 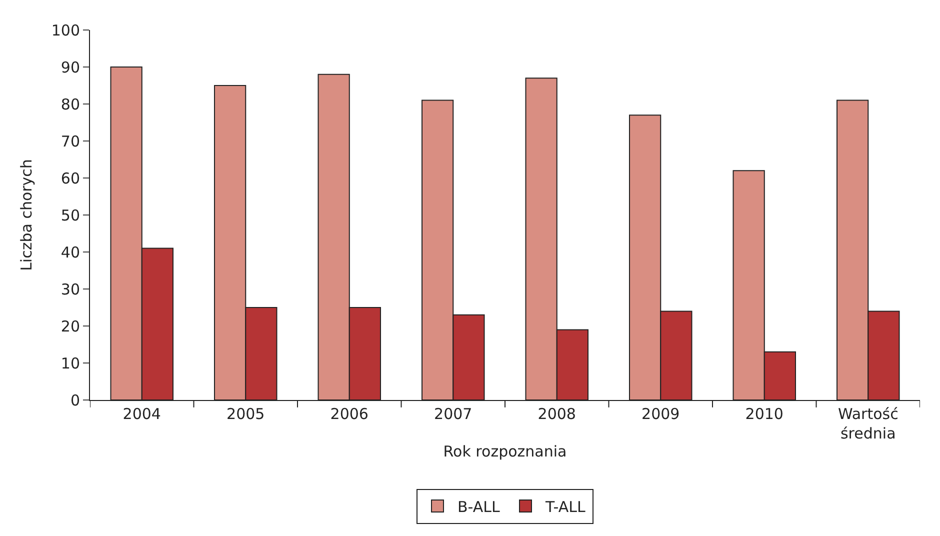 I want to click on x-tick-label: 2005, so click(x=245, y=414).